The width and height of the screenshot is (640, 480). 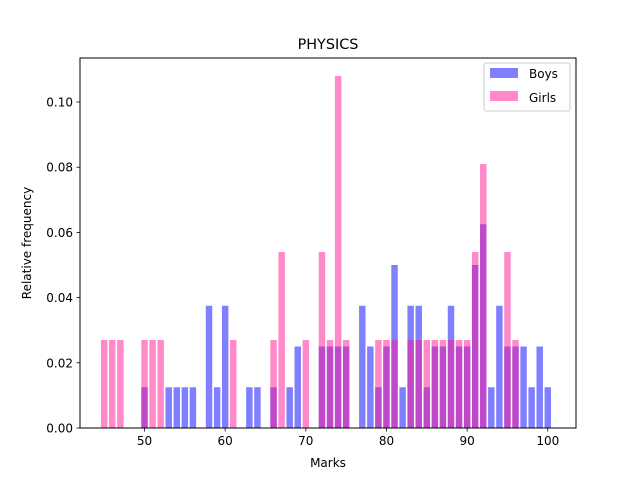 I want to click on legend-swatch-girls, so click(x=504, y=96).